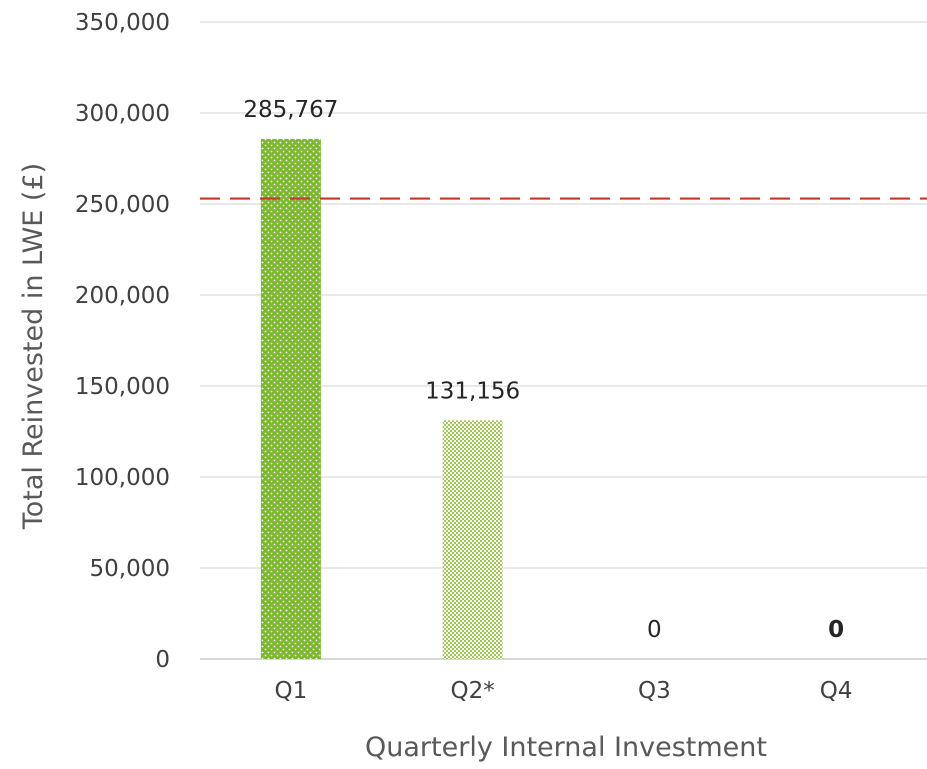  Describe the element at coordinates (291, 691) in the screenshot. I see `x-tick-label: Q1` at that location.